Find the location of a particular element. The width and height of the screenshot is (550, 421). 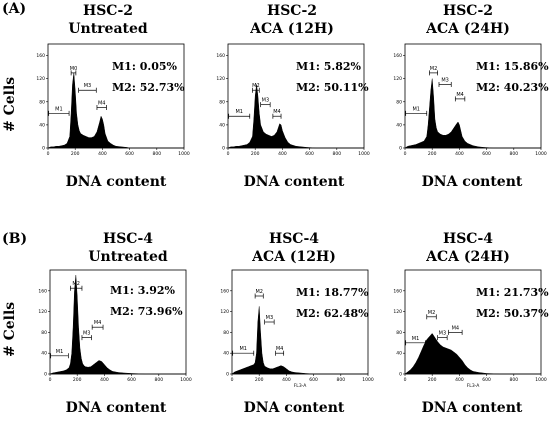

panel-b3-title-line2: ACA (24H) is located at coordinates (468, 257).